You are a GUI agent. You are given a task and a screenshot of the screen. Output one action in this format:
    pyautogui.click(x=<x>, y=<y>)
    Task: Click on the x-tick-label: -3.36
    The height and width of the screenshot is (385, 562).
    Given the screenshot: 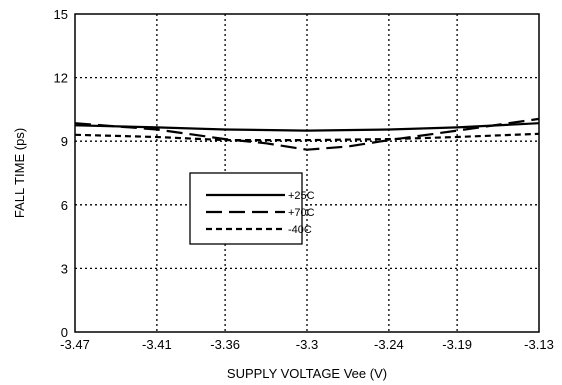 What is the action you would take?
    pyautogui.click(x=225, y=344)
    